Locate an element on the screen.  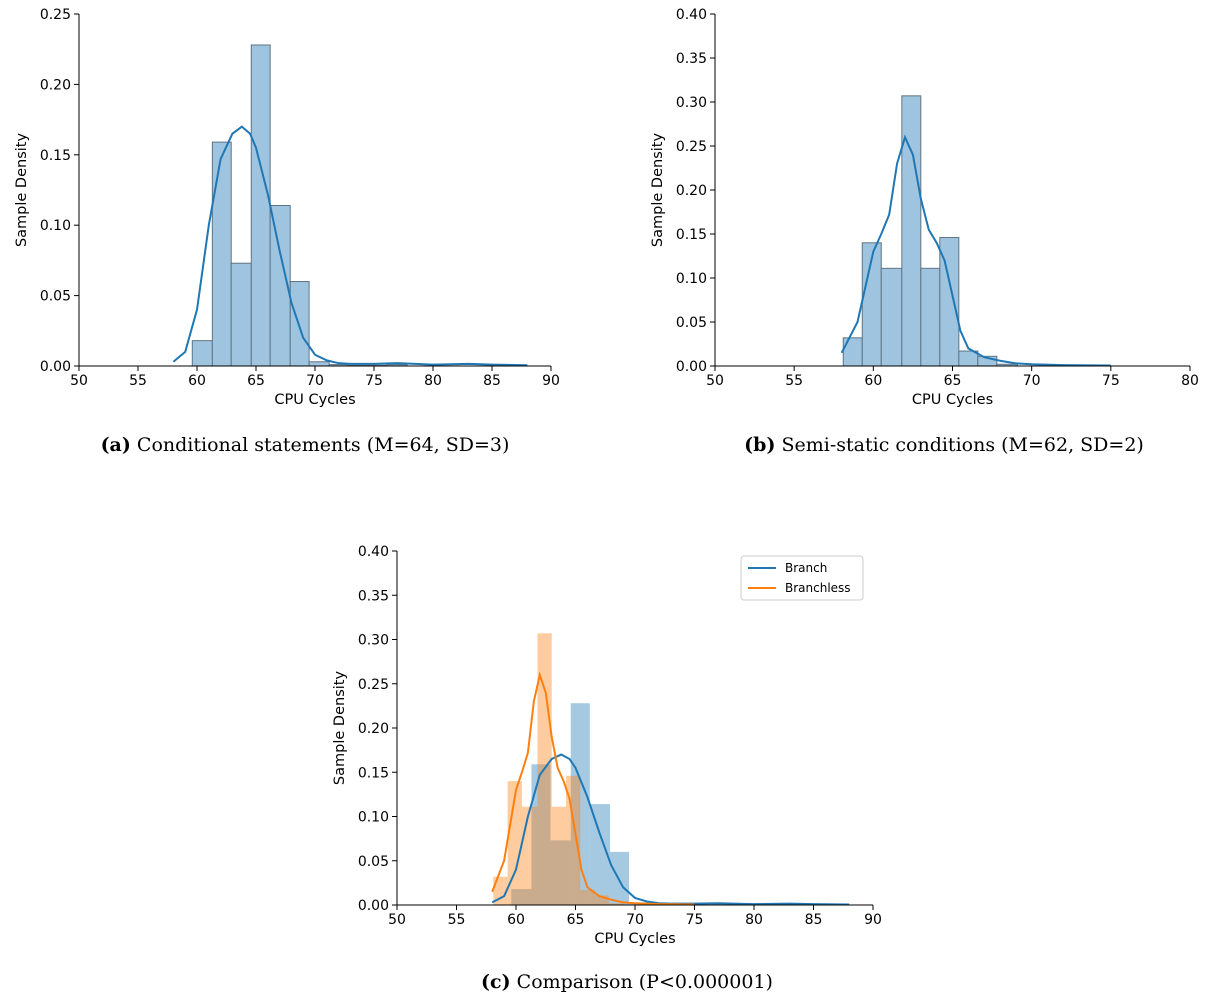
caption-a-tag: (a) is located at coordinates (115, 445).